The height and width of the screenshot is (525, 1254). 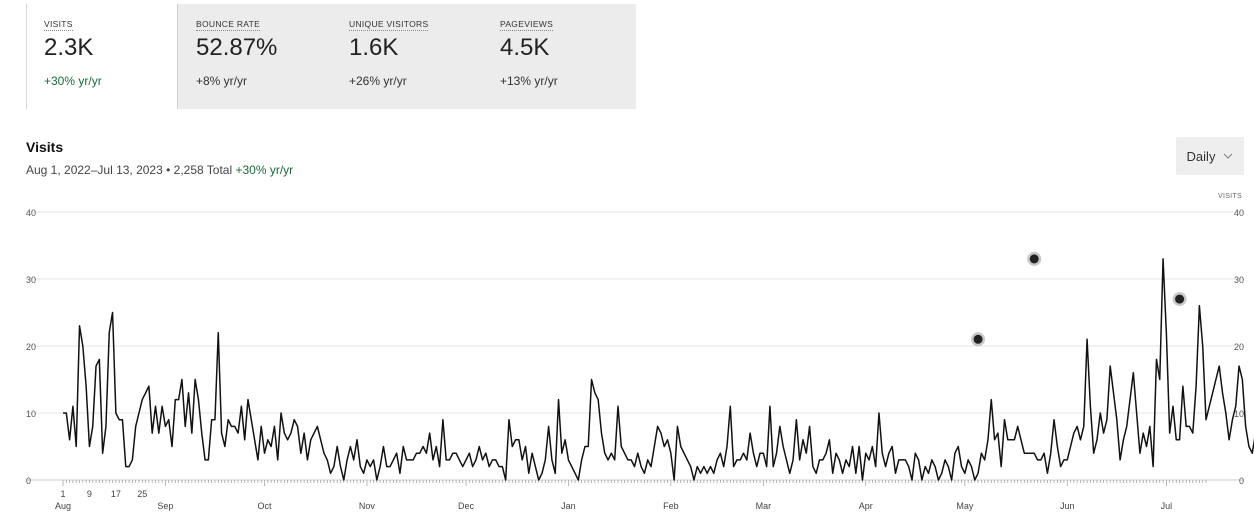 What do you see at coordinates (1167, 506) in the screenshot?
I see `x-month-label: Jul` at bounding box center [1167, 506].